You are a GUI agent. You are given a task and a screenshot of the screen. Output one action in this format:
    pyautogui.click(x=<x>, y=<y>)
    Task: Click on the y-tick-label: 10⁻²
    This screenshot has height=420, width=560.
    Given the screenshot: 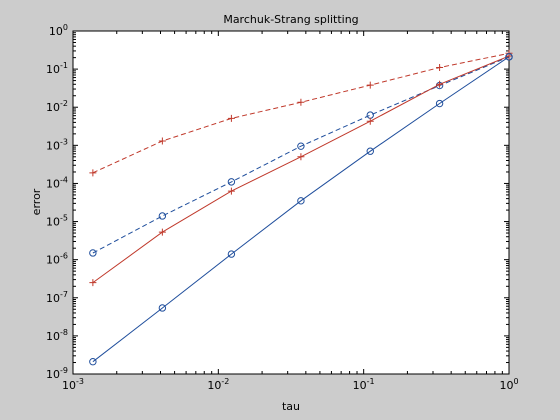 What is the action you would take?
    pyautogui.click(x=57, y=106)
    